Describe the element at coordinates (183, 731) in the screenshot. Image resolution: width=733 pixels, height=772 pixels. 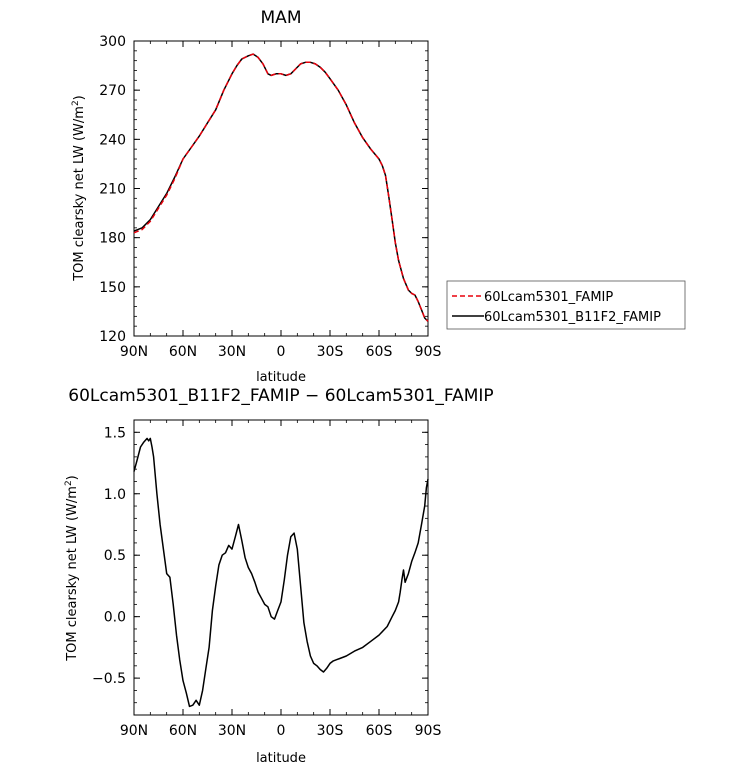
I see `bottom-x-tick-label: 60N` at that location.